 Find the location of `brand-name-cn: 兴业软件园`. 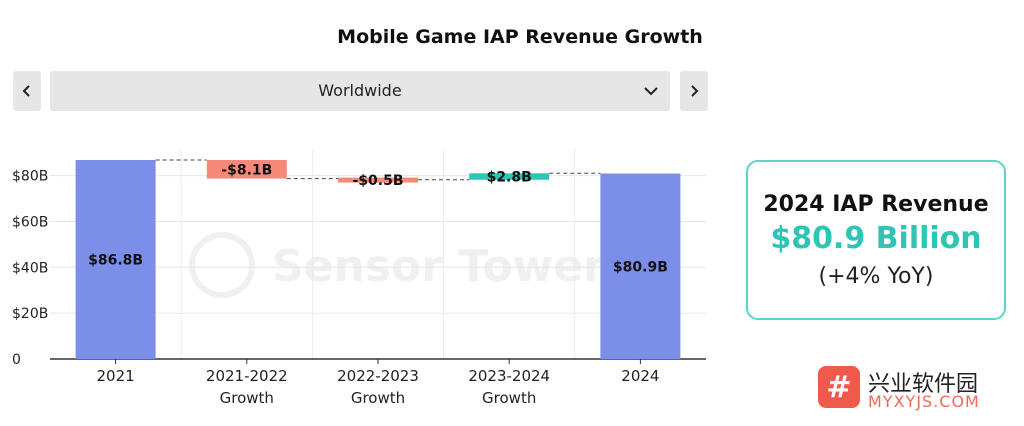

brand-name-cn: 兴业软件园 is located at coordinates (923, 384).